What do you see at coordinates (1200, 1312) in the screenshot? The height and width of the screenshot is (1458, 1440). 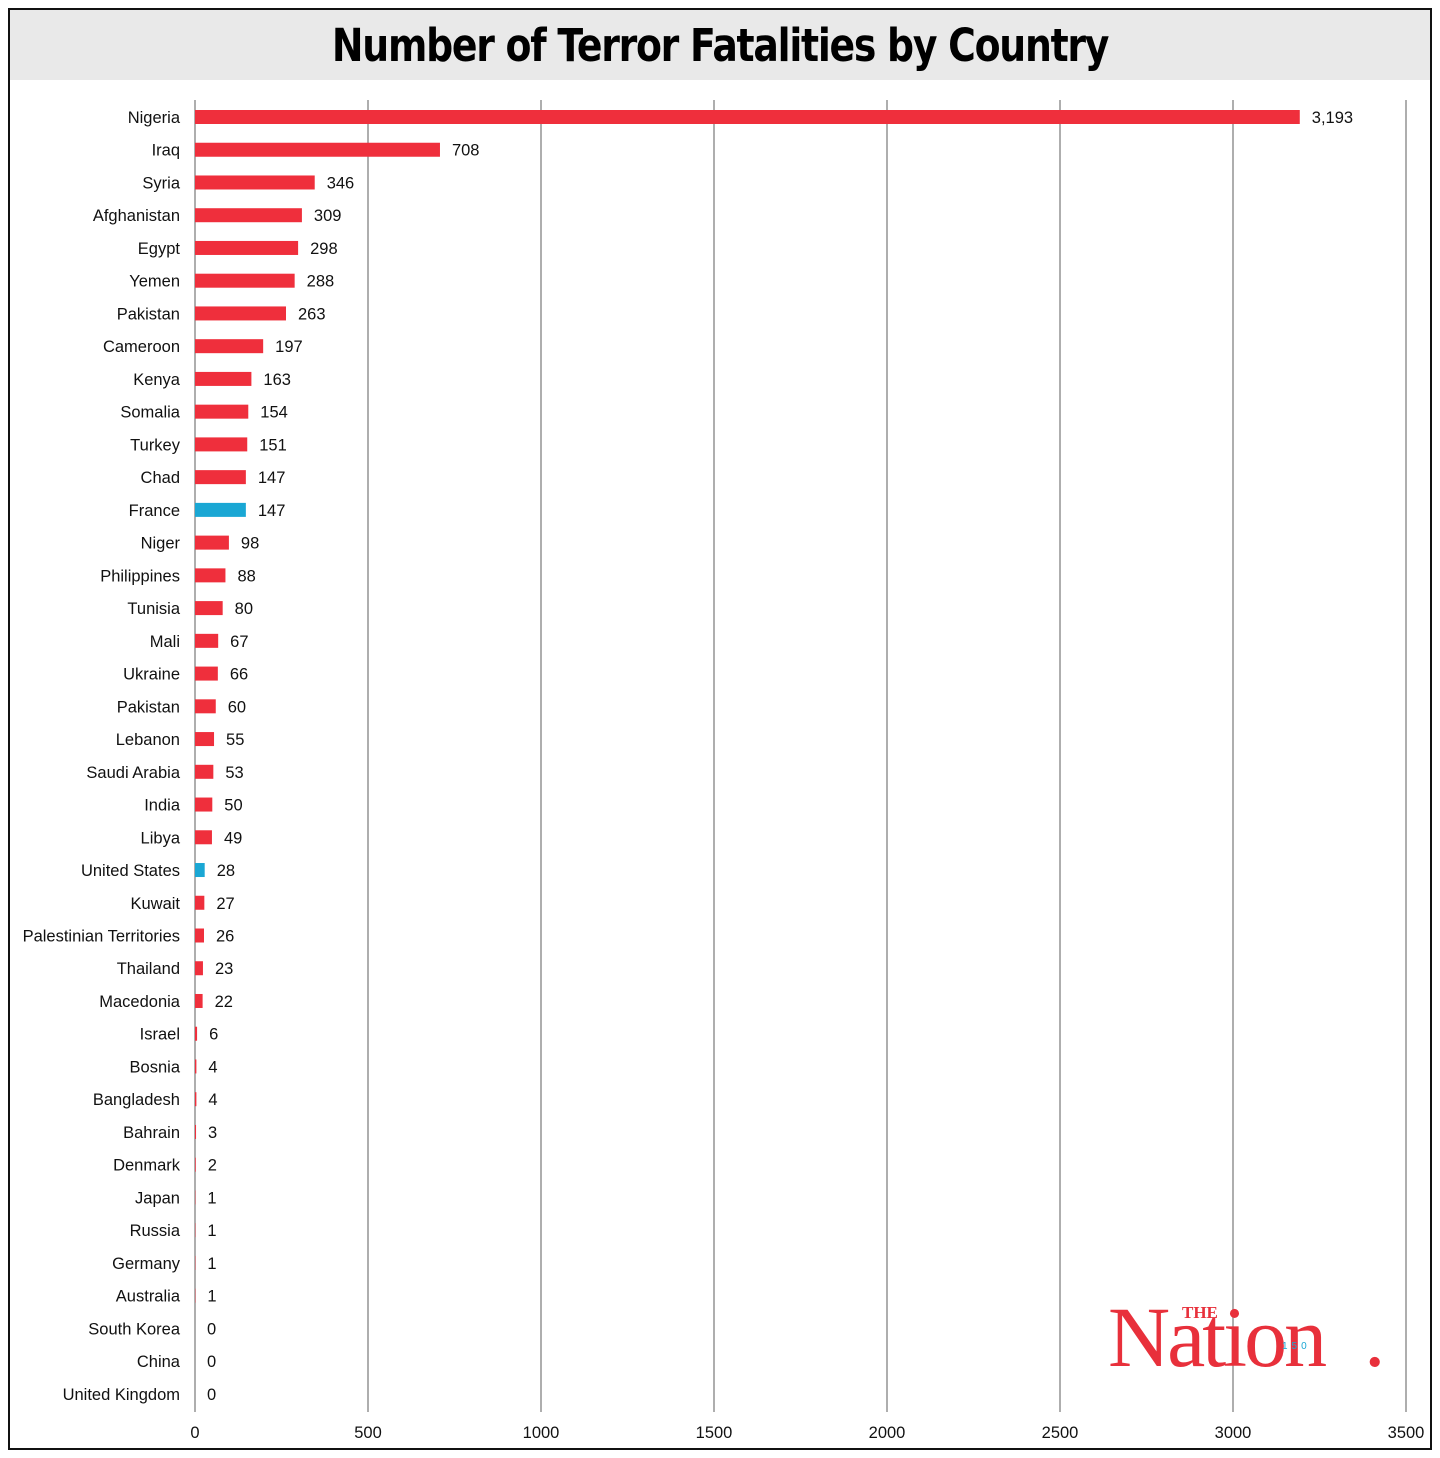 I see `logo-the: THE` at bounding box center [1200, 1312].